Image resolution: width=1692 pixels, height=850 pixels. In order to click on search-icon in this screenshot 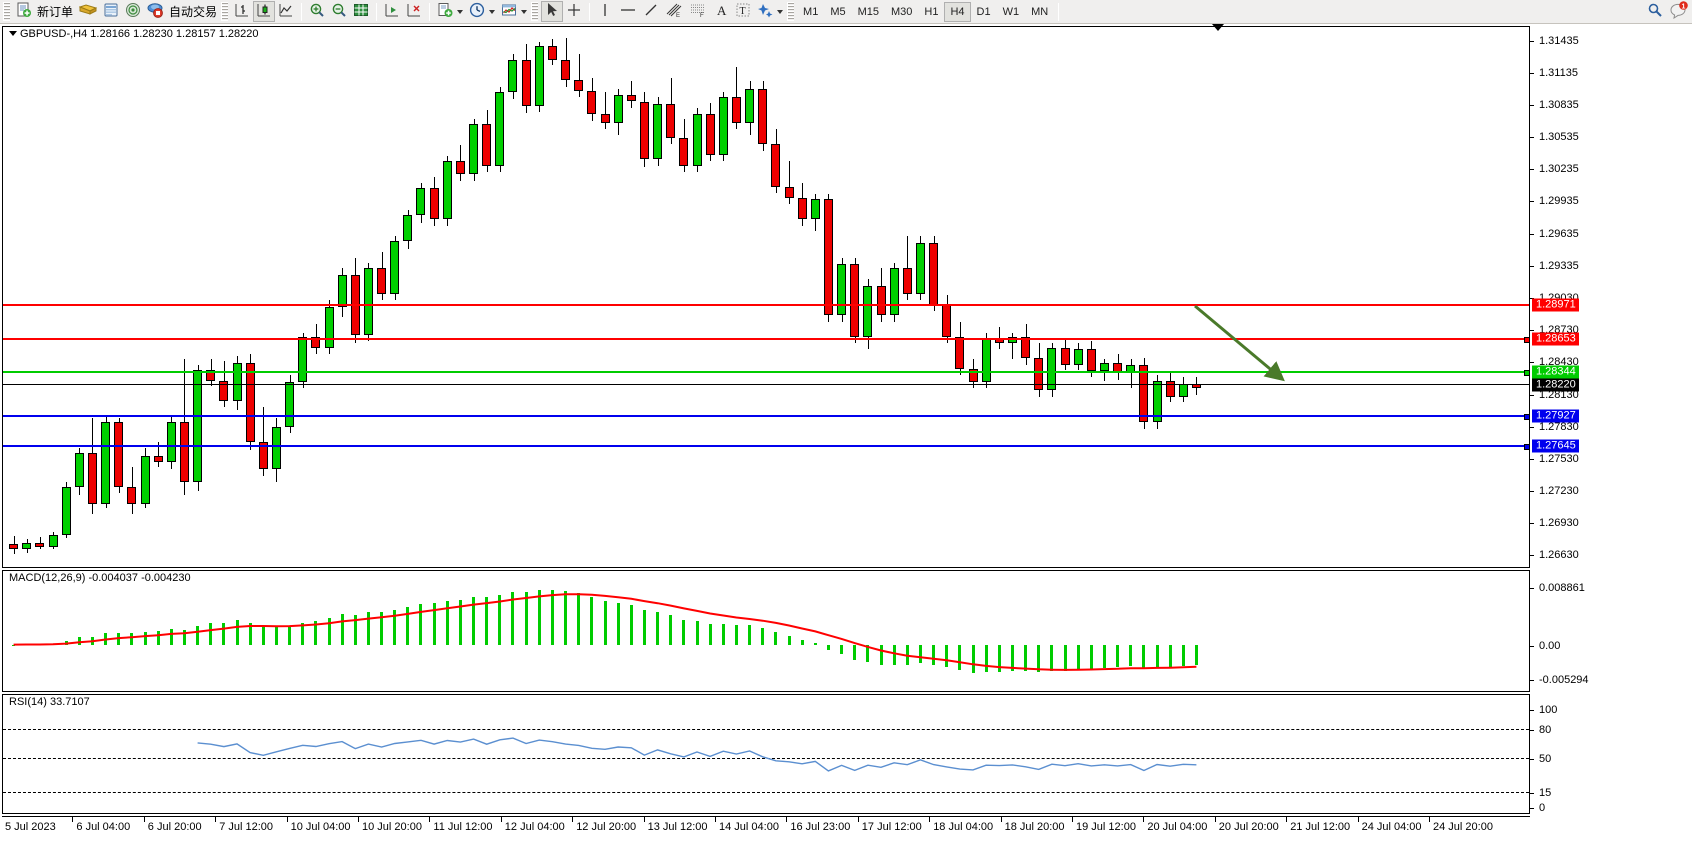, I will do `click(1655, 11)`.